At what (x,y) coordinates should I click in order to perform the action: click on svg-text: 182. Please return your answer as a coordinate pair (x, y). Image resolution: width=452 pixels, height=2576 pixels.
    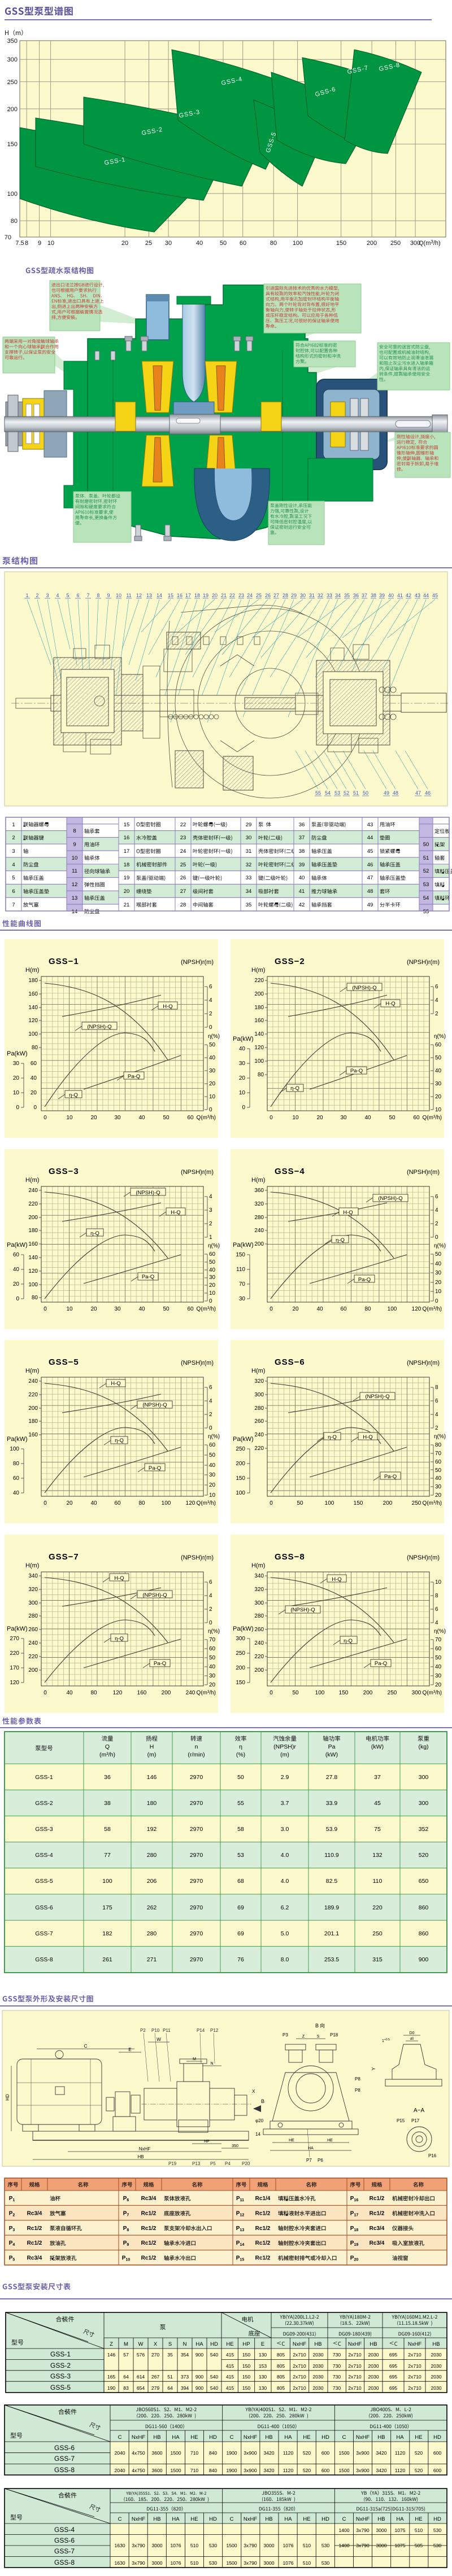
    Looking at the image, I should click on (107, 1933).